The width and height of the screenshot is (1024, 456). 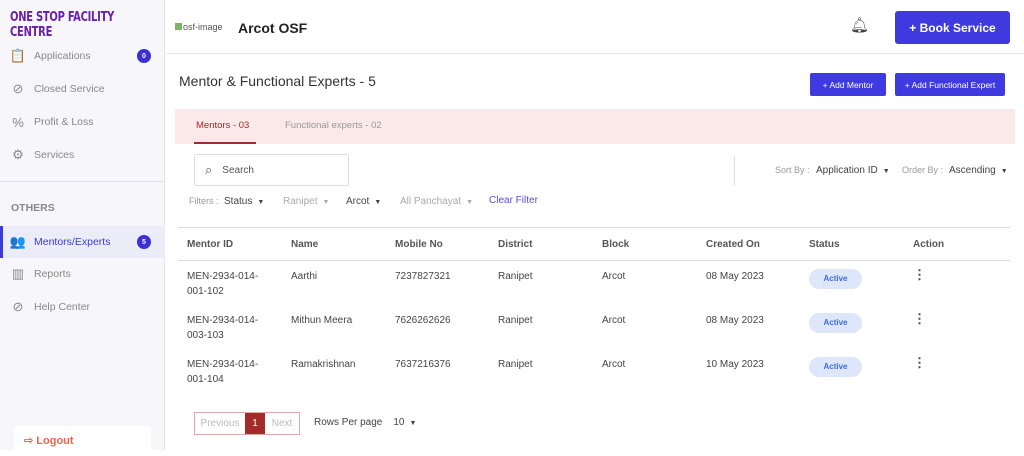 I want to click on mobile: 7626262626, so click(x=423, y=320).